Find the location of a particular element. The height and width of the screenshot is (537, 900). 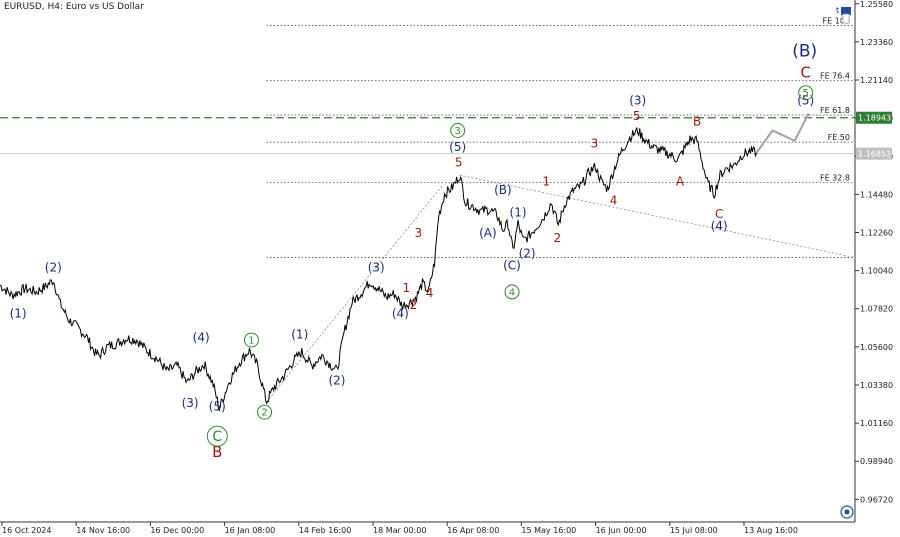

y-tick-label: 1.05600 is located at coordinates (876, 347).